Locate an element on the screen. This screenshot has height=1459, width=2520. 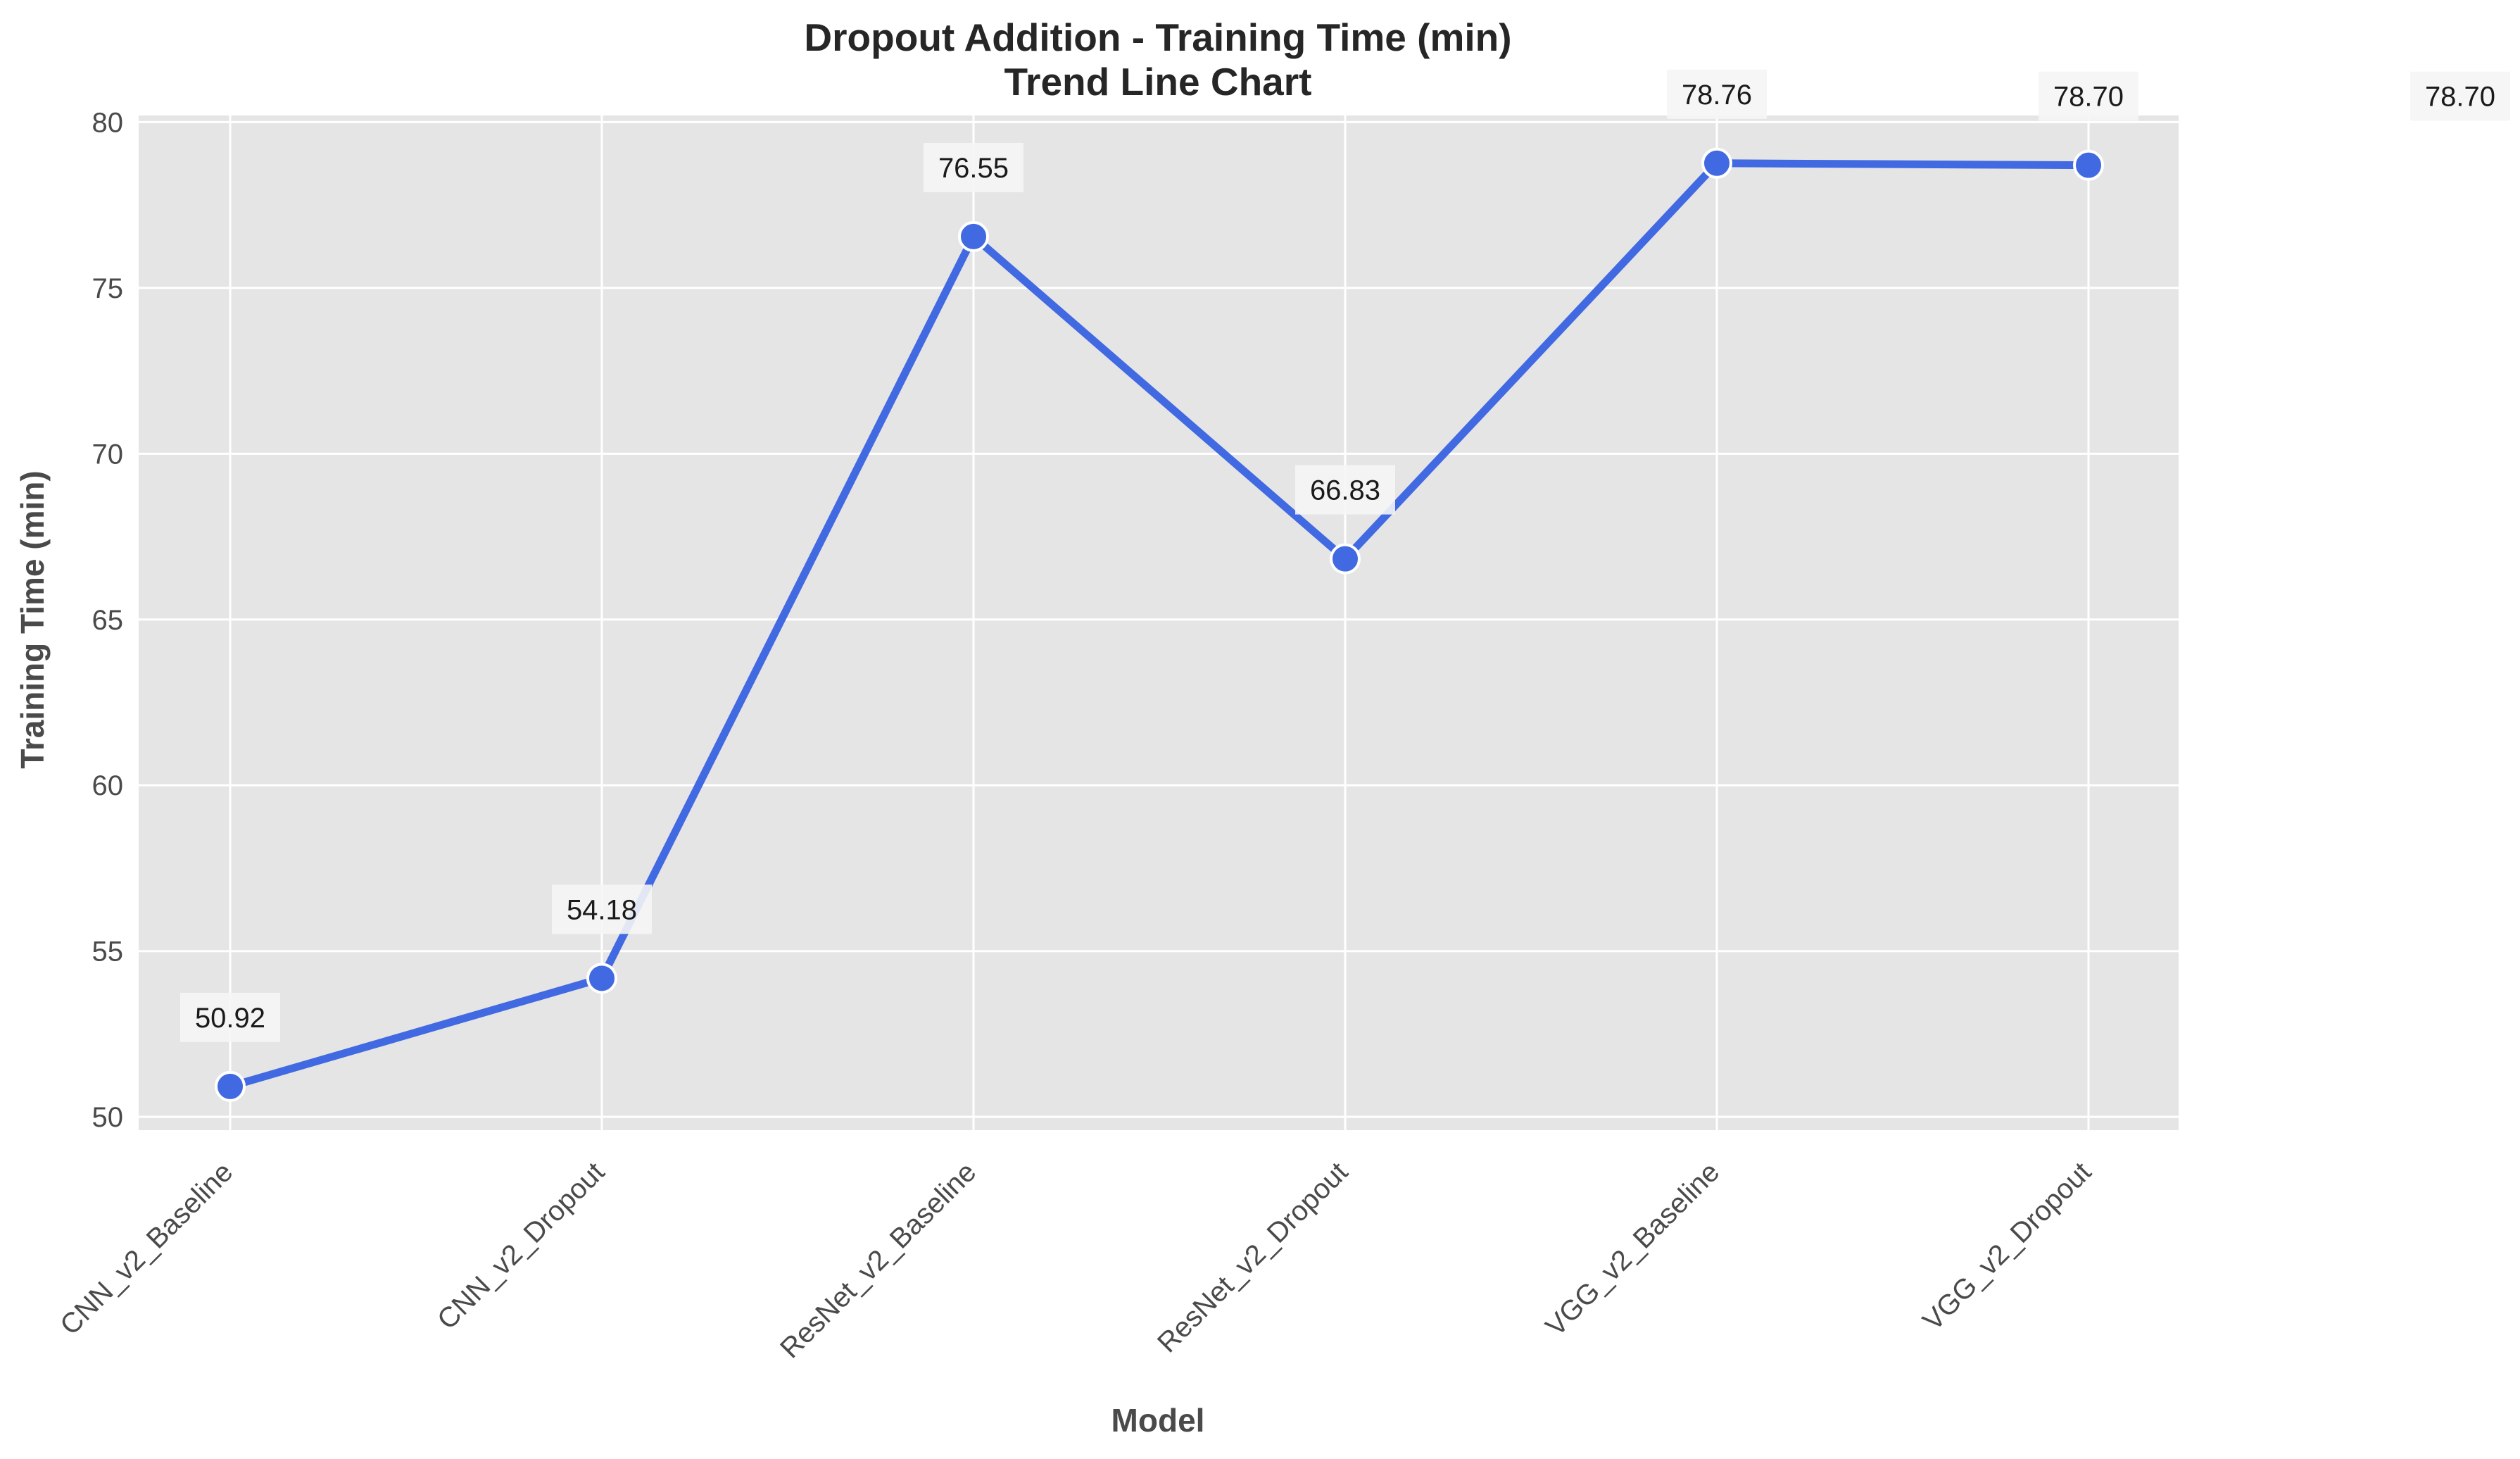
x-tick-label: VGG_v2_Baseline is located at coordinates (1633, 1249).